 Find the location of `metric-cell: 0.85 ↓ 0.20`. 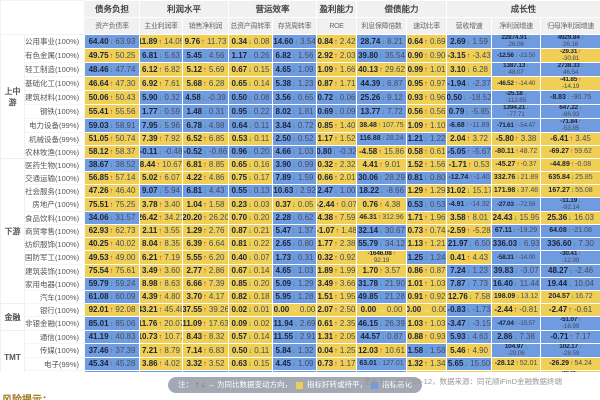

metric-cell: 0.85 ↓ 0.20 is located at coordinates (251, 284).